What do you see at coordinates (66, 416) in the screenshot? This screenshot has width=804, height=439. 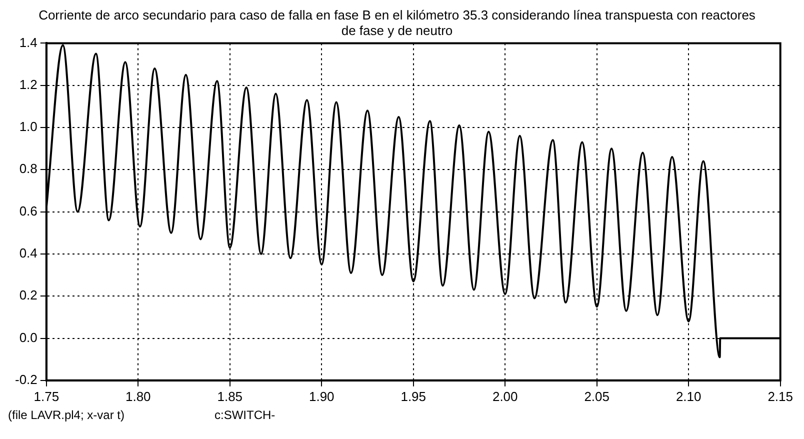 I see `text: (file LAVR.pl4; x-var t)` at bounding box center [66, 416].